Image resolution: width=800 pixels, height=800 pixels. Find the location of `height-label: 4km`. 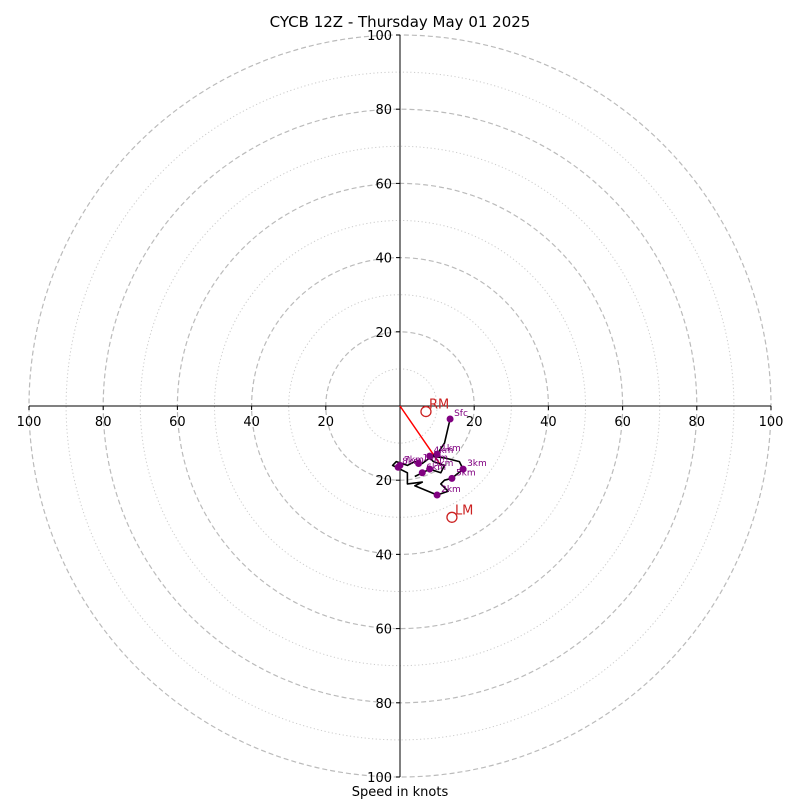

height-label: 4km is located at coordinates (444, 451).